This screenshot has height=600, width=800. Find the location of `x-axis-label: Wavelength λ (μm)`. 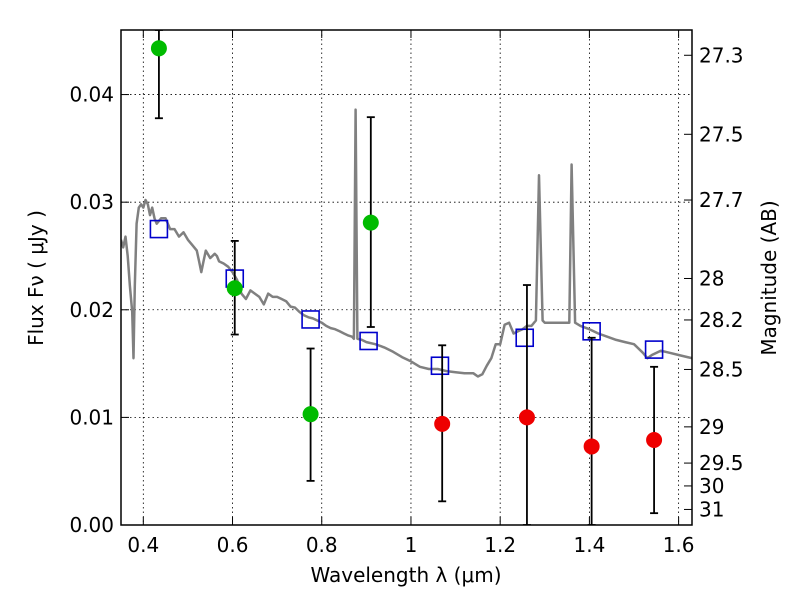

x-axis-label: Wavelength λ (μm) is located at coordinates (405, 575).